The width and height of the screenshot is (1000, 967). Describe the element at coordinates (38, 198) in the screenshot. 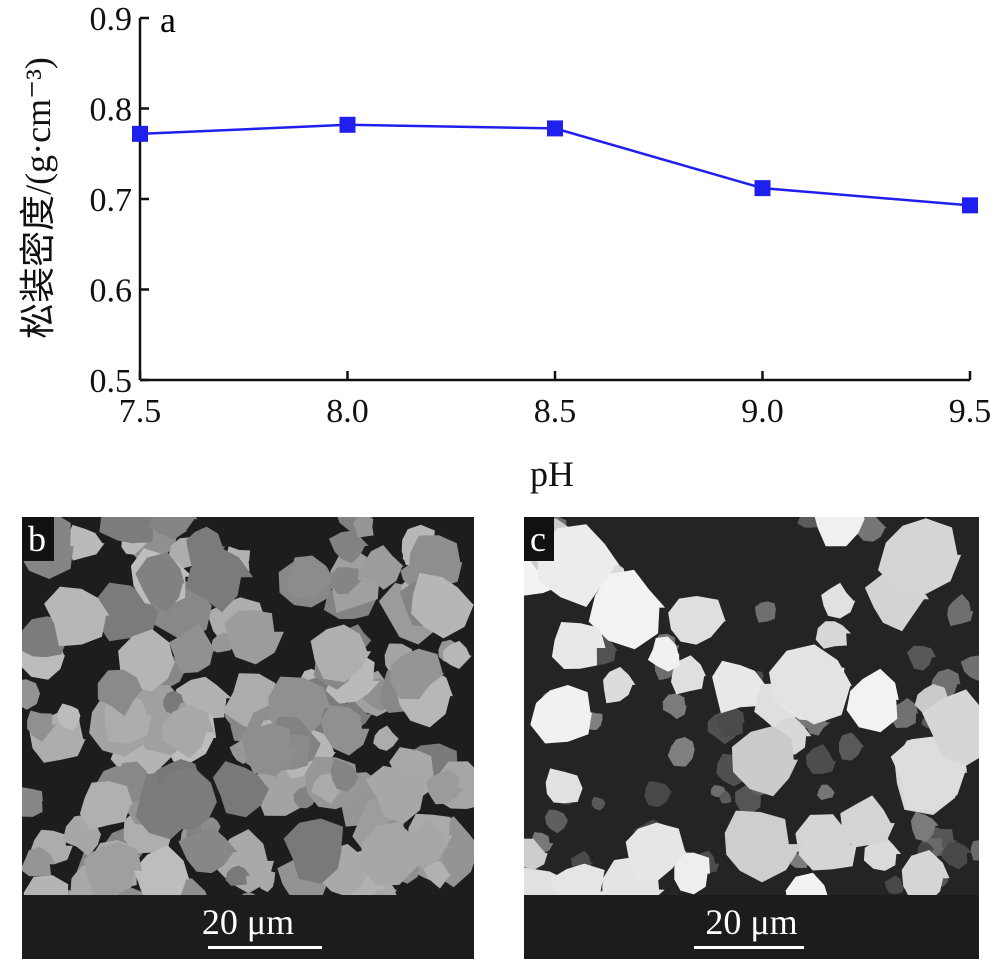

I see `y-axis-title: 松装密度/(g·cm⁻³)` at that location.